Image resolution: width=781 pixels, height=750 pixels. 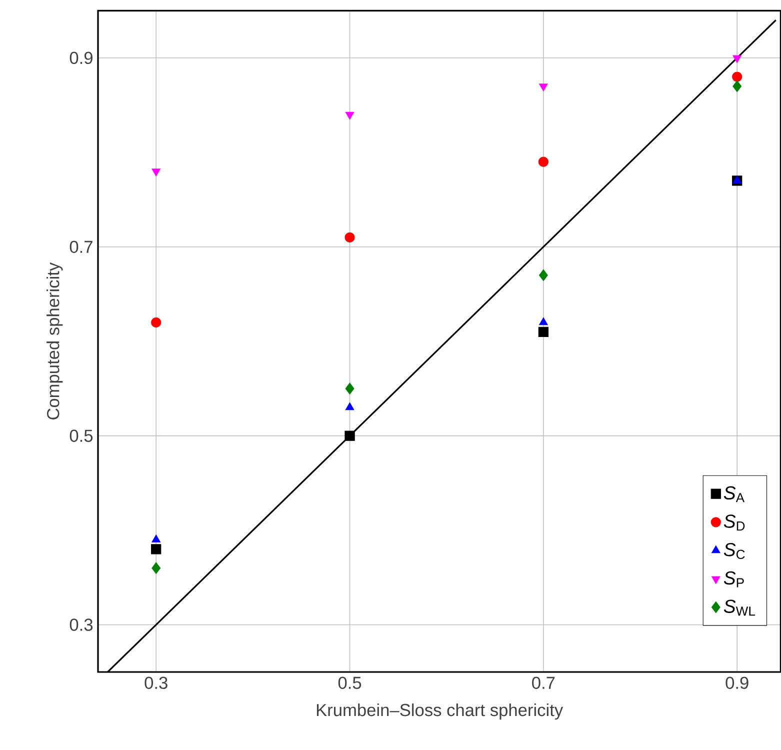 What do you see at coordinates (156, 682) in the screenshot?
I see `x-tick-label: 0.3` at bounding box center [156, 682].